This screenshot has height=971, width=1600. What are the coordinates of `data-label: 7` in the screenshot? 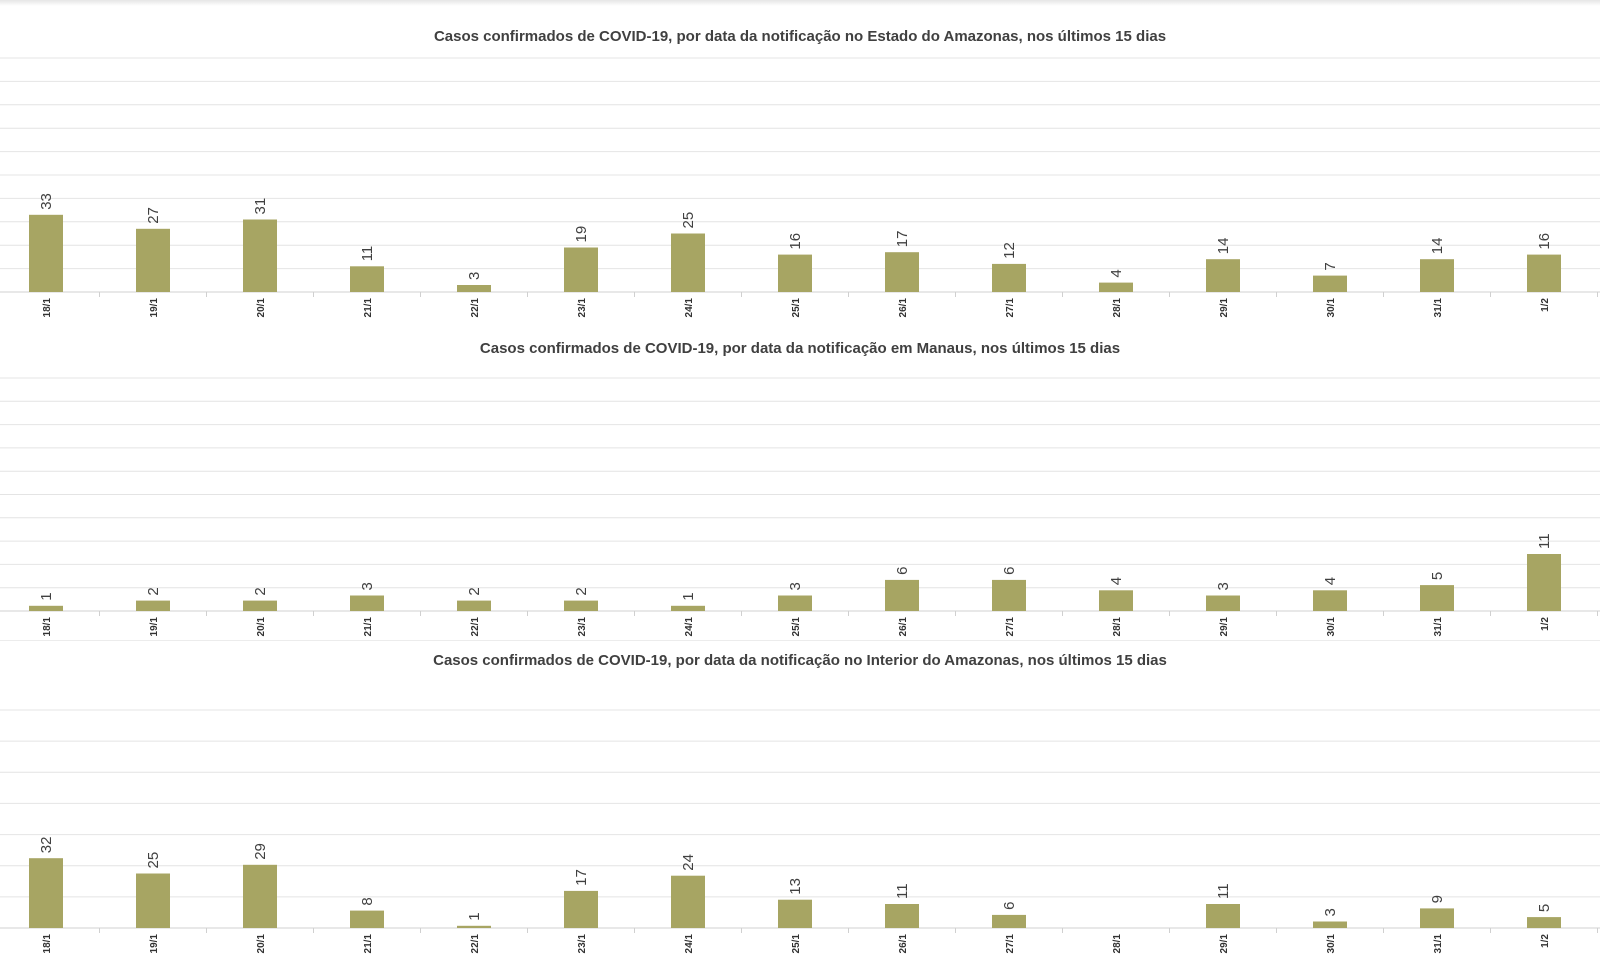 It's located at (1330, 266).